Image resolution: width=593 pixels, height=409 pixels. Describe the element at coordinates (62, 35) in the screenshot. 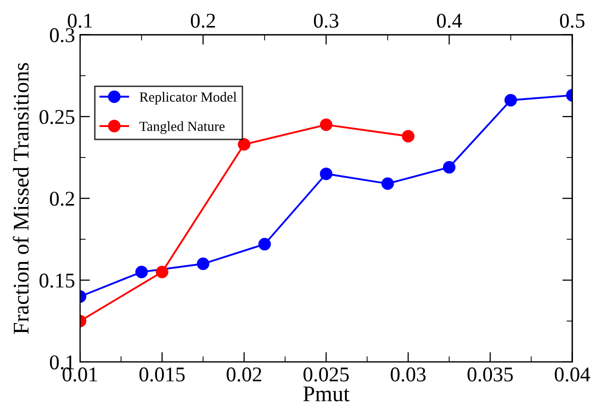

I see `y-tick-label: 0.3` at that location.